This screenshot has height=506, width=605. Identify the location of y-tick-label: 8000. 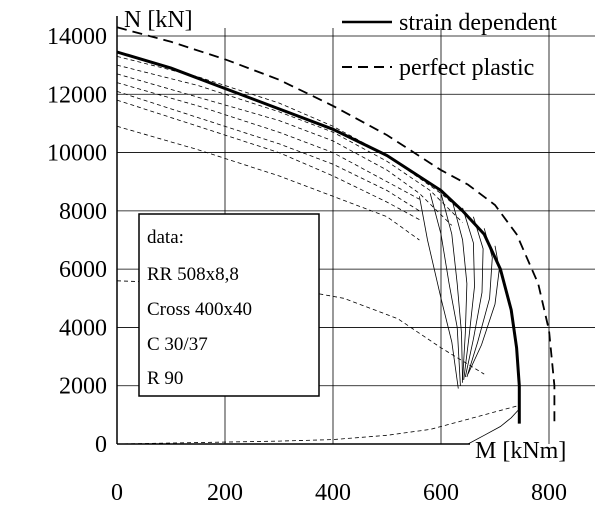
(83, 212).